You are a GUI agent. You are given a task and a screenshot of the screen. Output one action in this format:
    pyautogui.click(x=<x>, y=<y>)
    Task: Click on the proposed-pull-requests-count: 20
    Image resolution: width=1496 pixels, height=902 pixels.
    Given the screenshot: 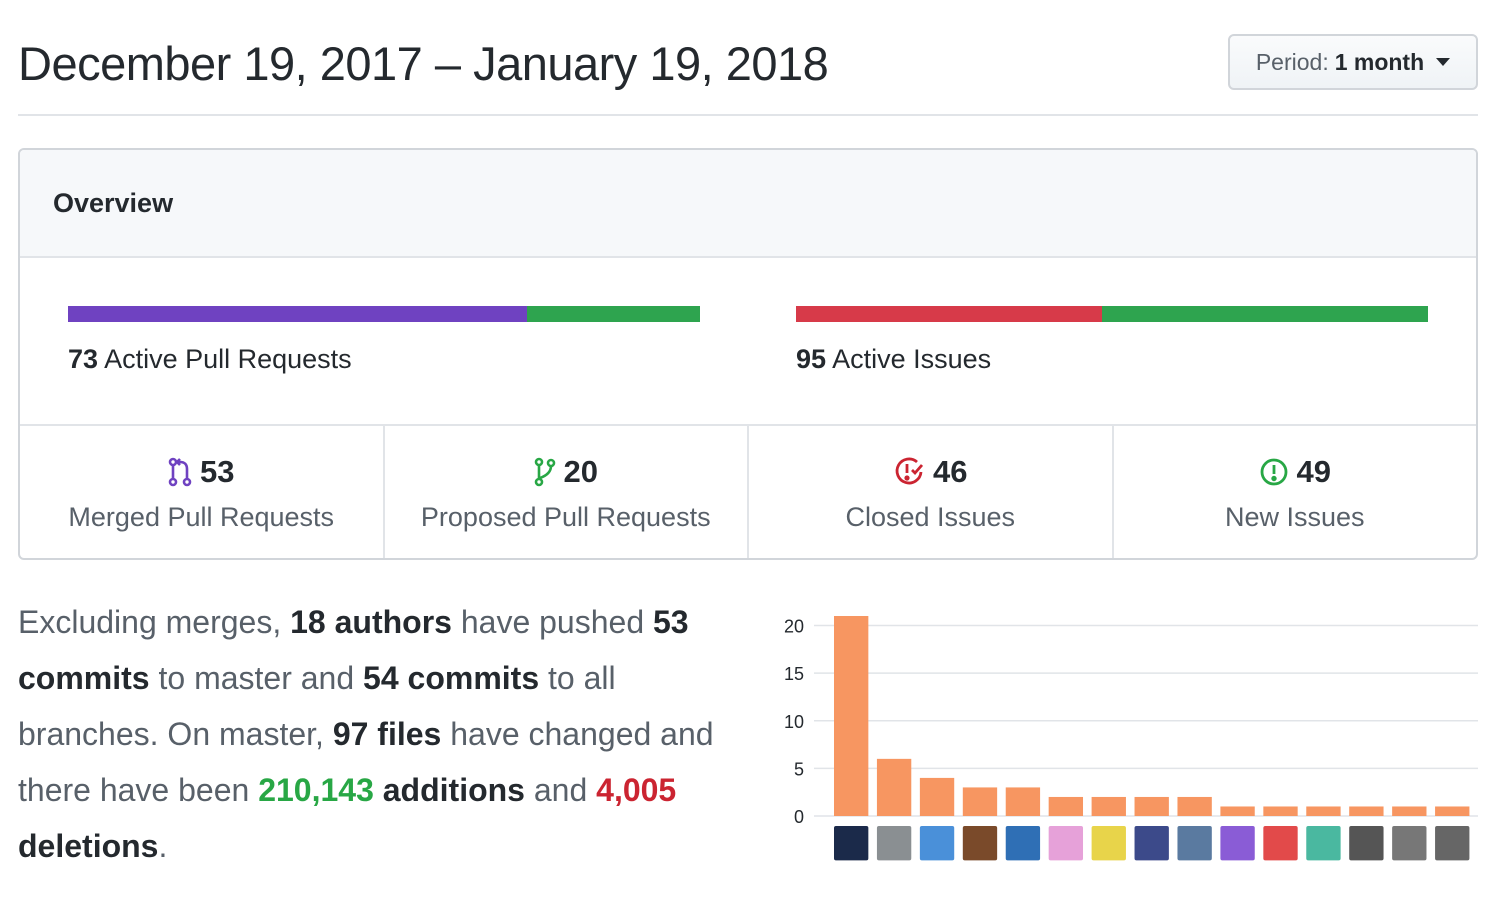 What is the action you would take?
    pyautogui.click(x=580, y=471)
    